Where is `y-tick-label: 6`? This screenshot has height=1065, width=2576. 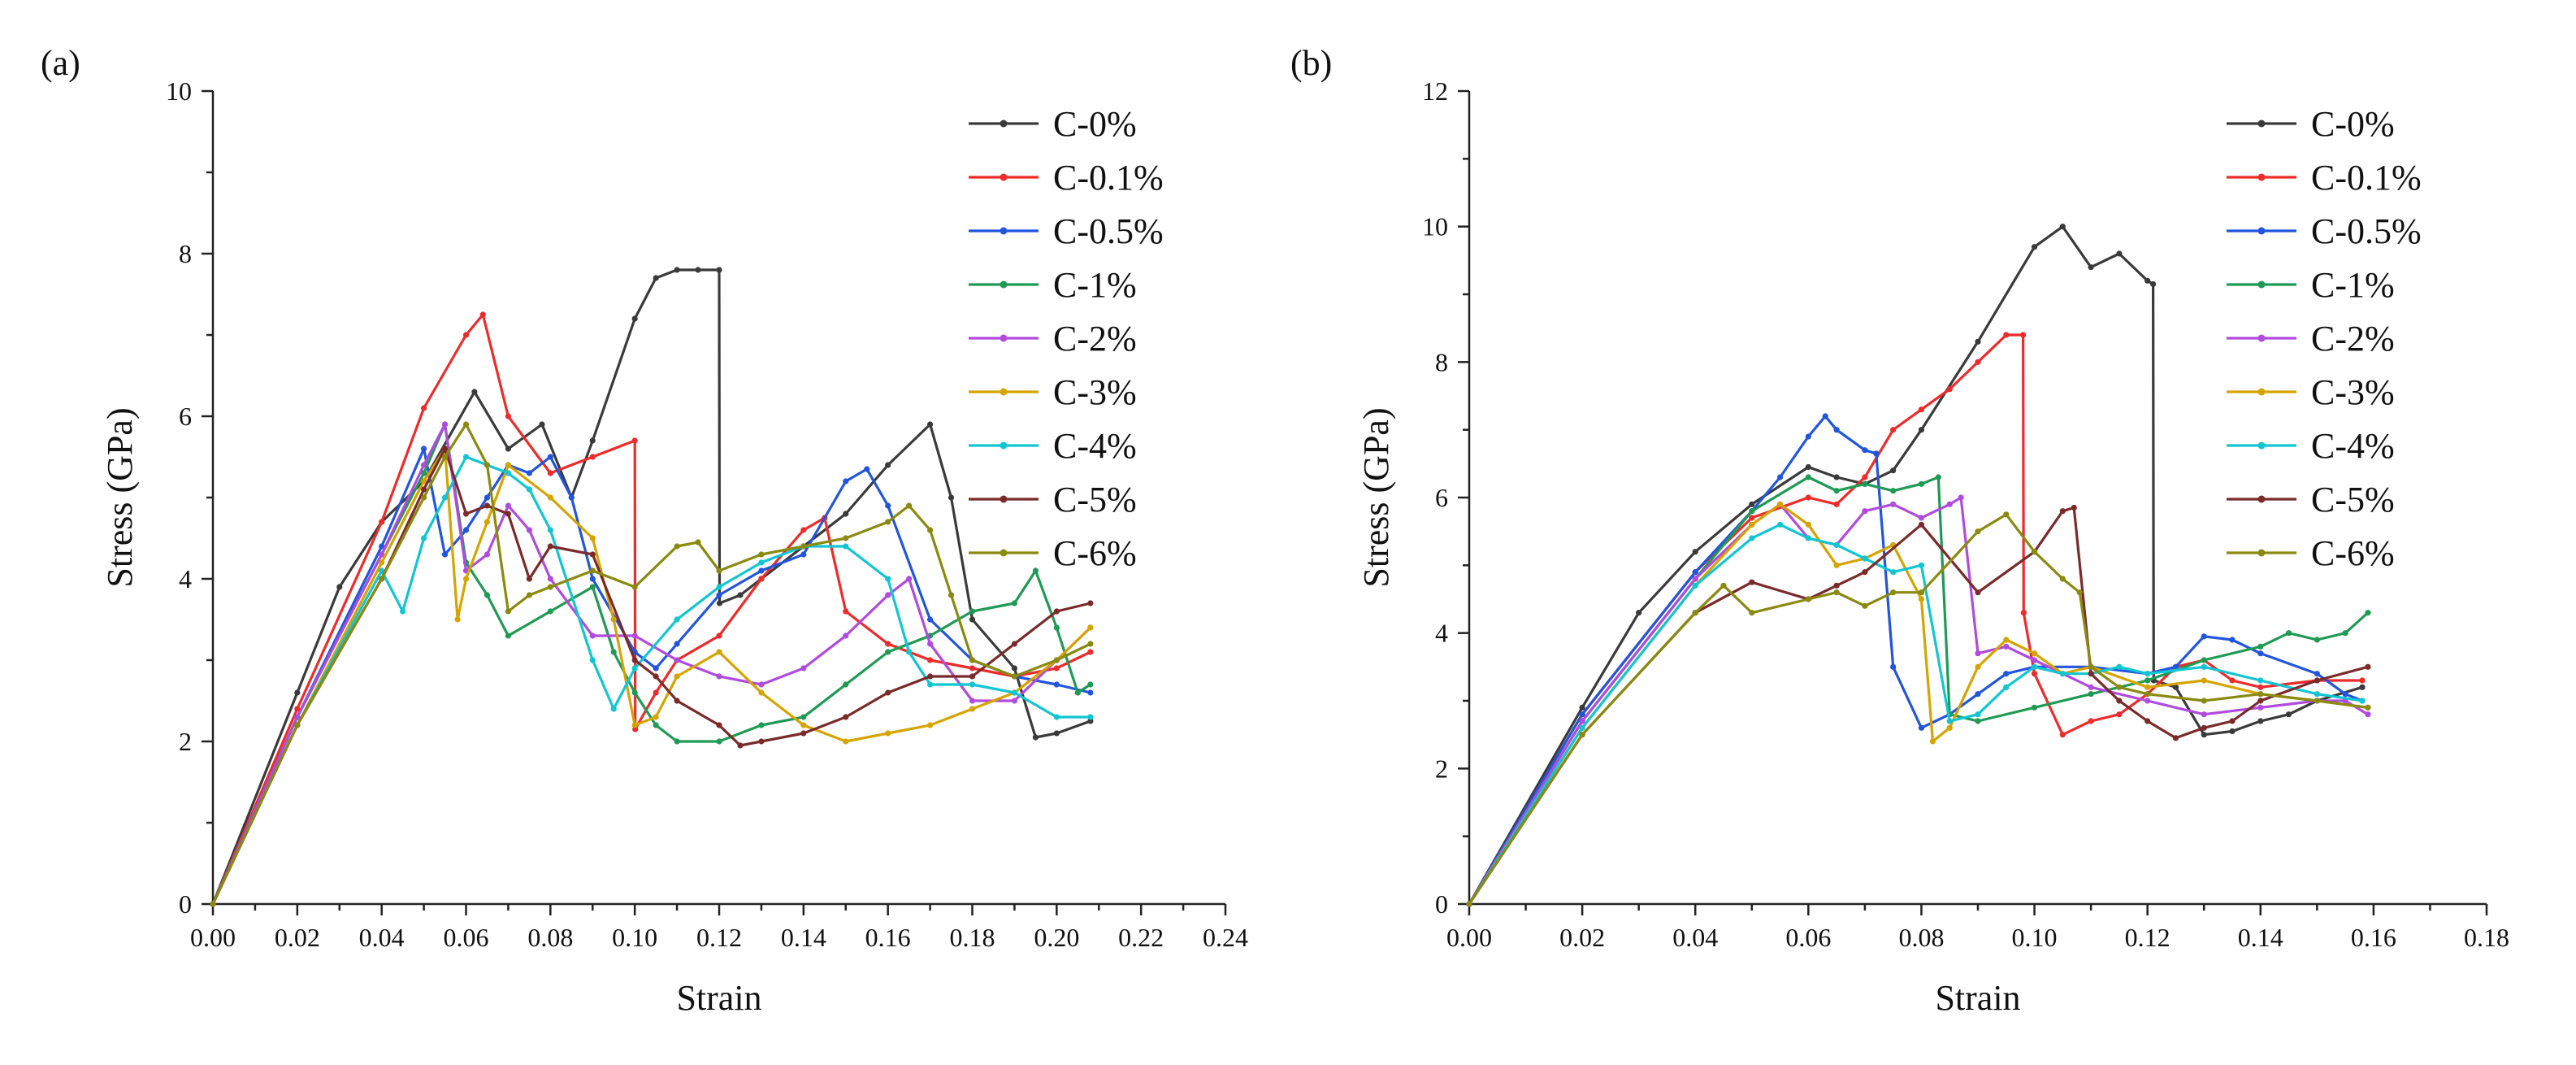
y-tick-label: 6 is located at coordinates (185, 416).